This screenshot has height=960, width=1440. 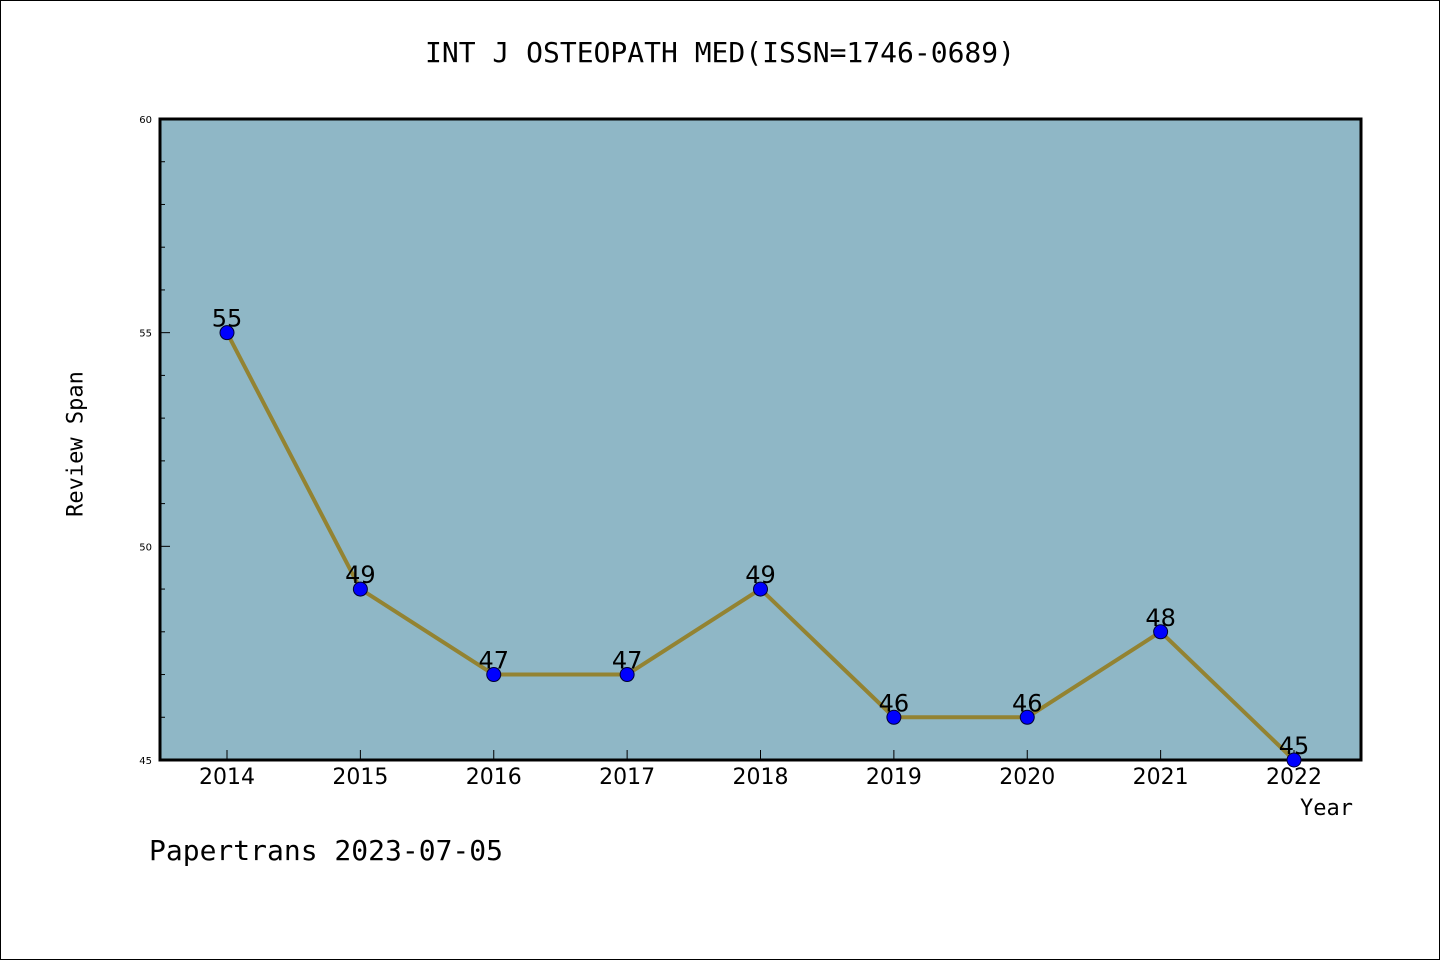 What do you see at coordinates (145, 761) in the screenshot?
I see `y-tick-label: 45` at bounding box center [145, 761].